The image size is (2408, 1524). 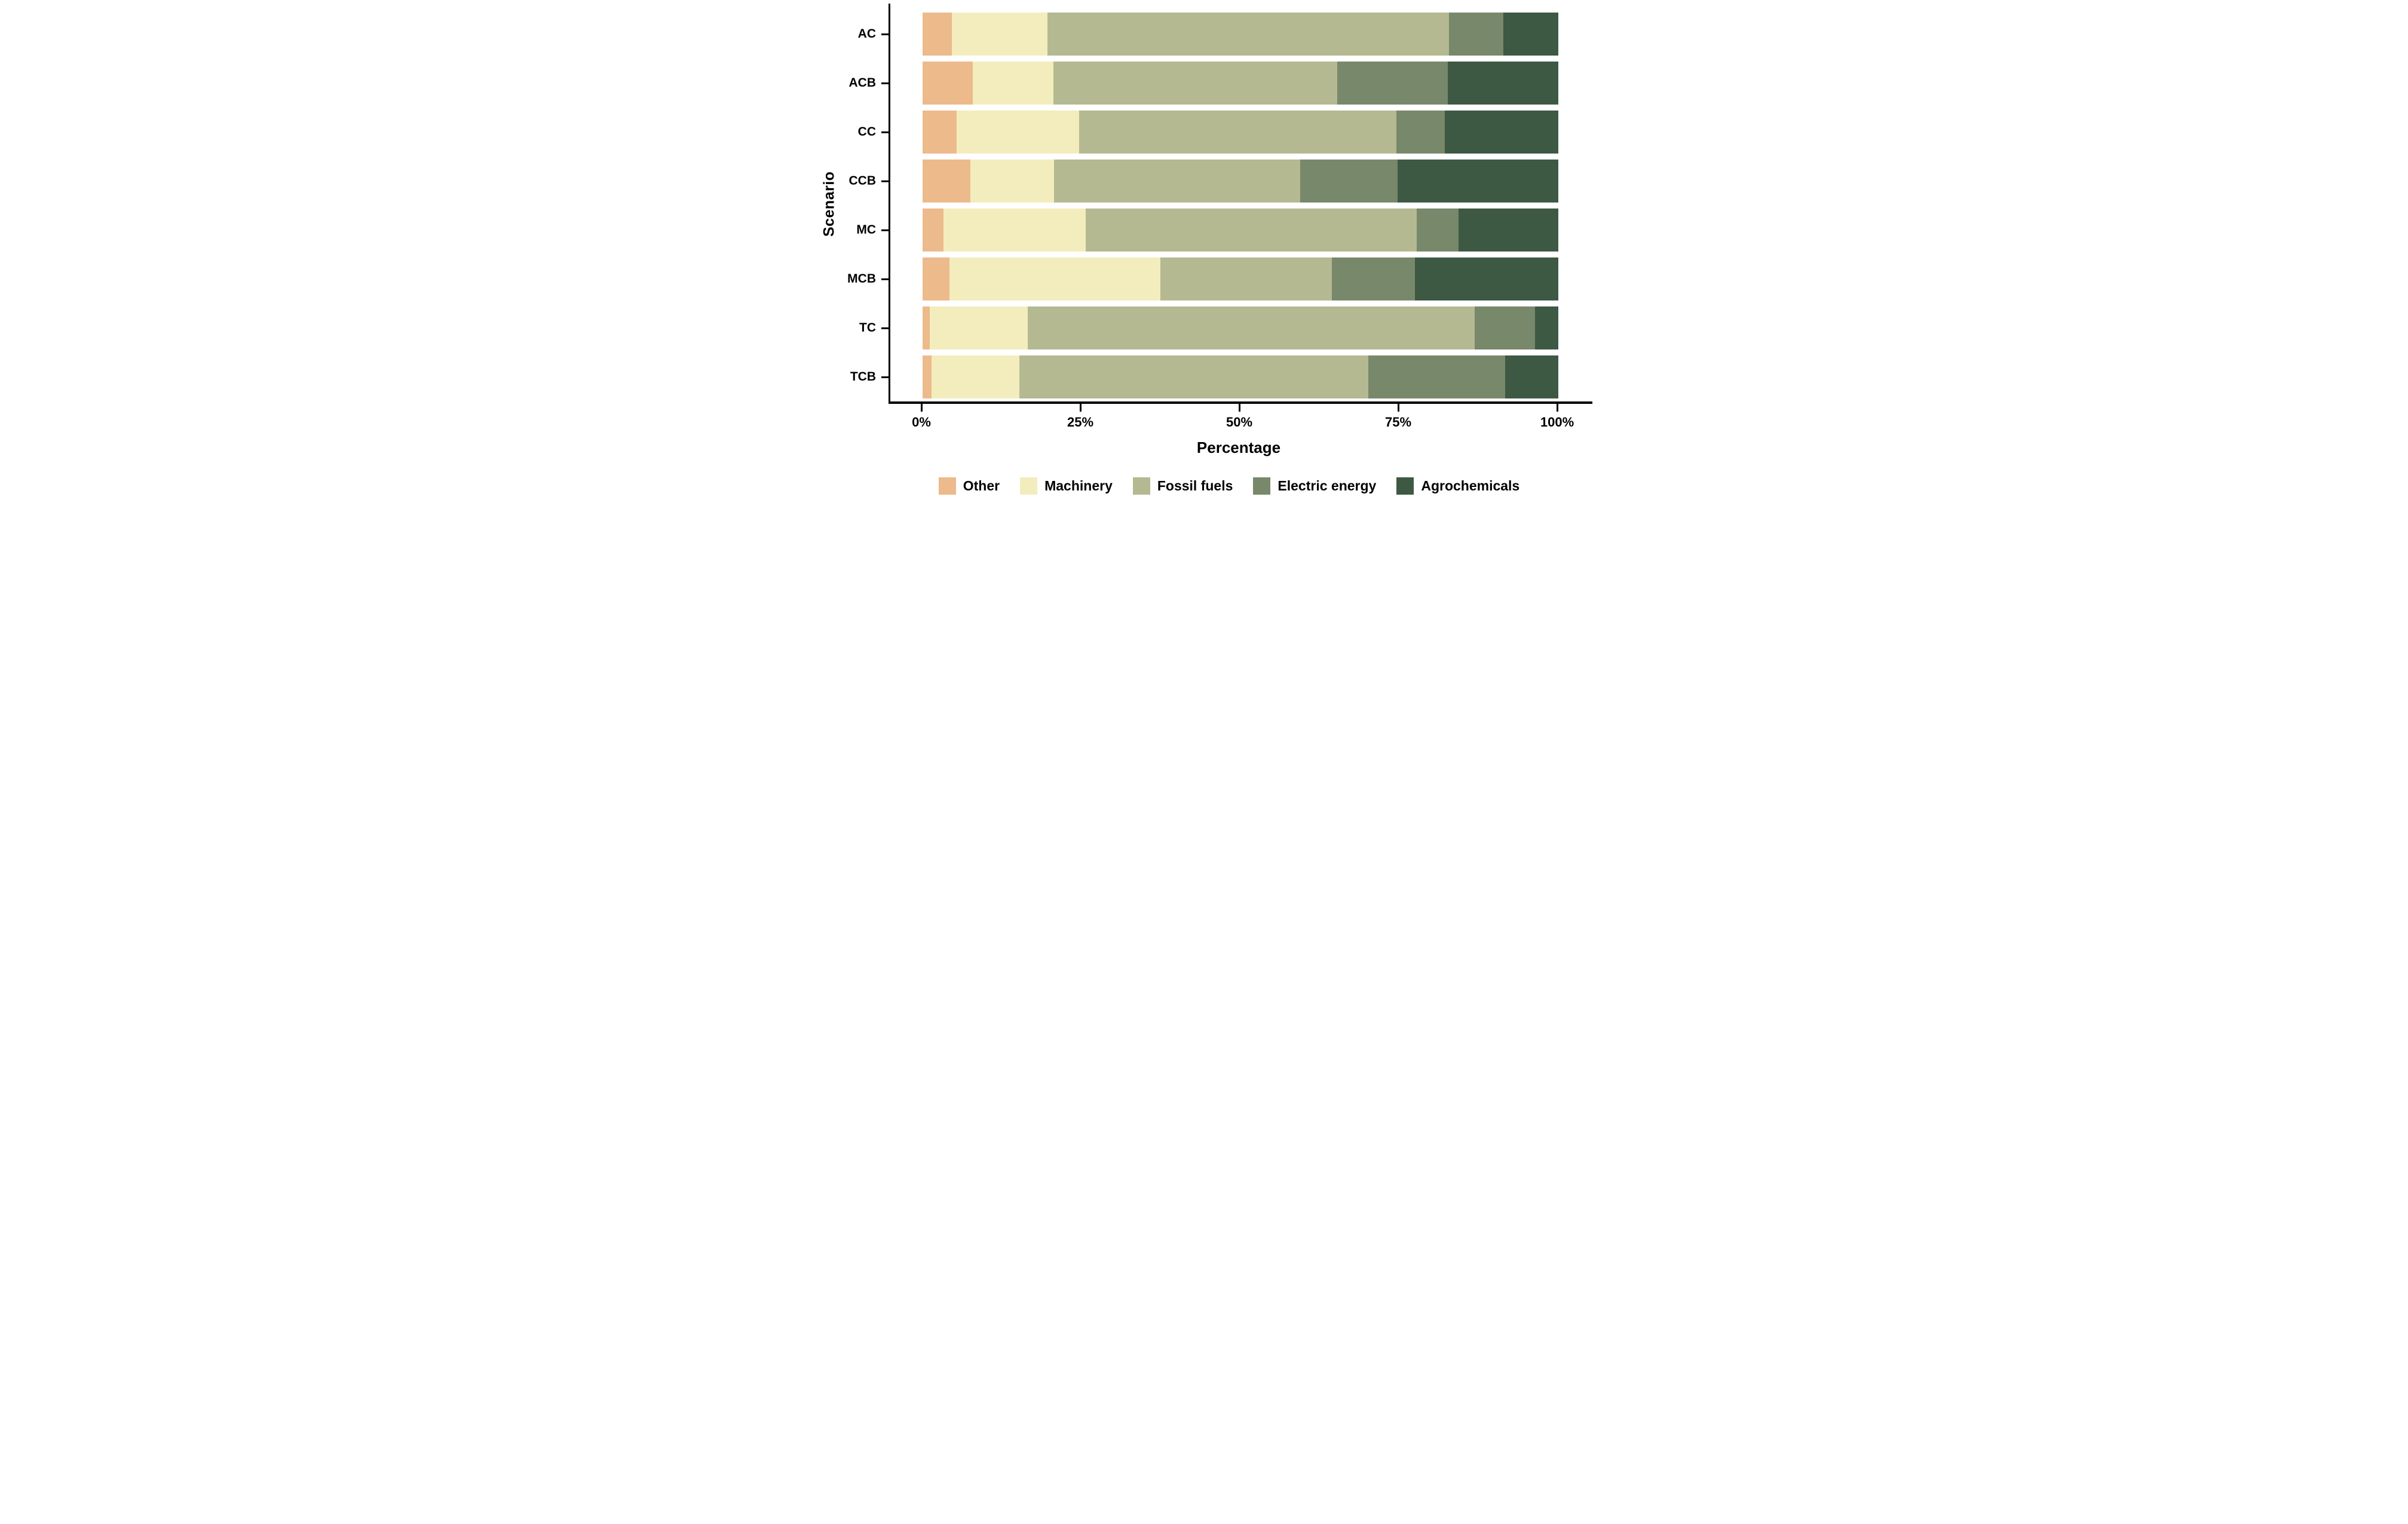 What do you see at coordinates (866, 83) in the screenshot?
I see `y-axis-label-row: ACB` at bounding box center [866, 83].